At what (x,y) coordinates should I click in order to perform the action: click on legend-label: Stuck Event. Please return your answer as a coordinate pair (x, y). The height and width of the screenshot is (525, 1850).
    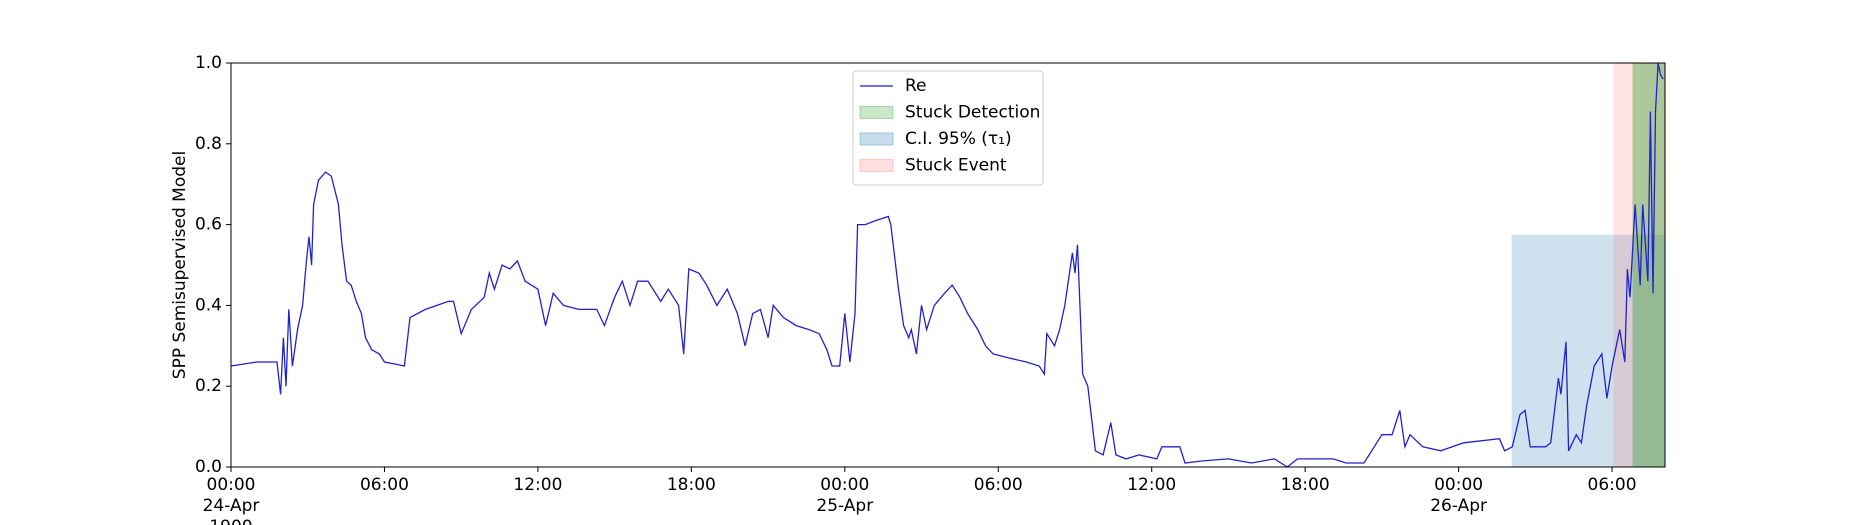
    Looking at the image, I should click on (956, 166).